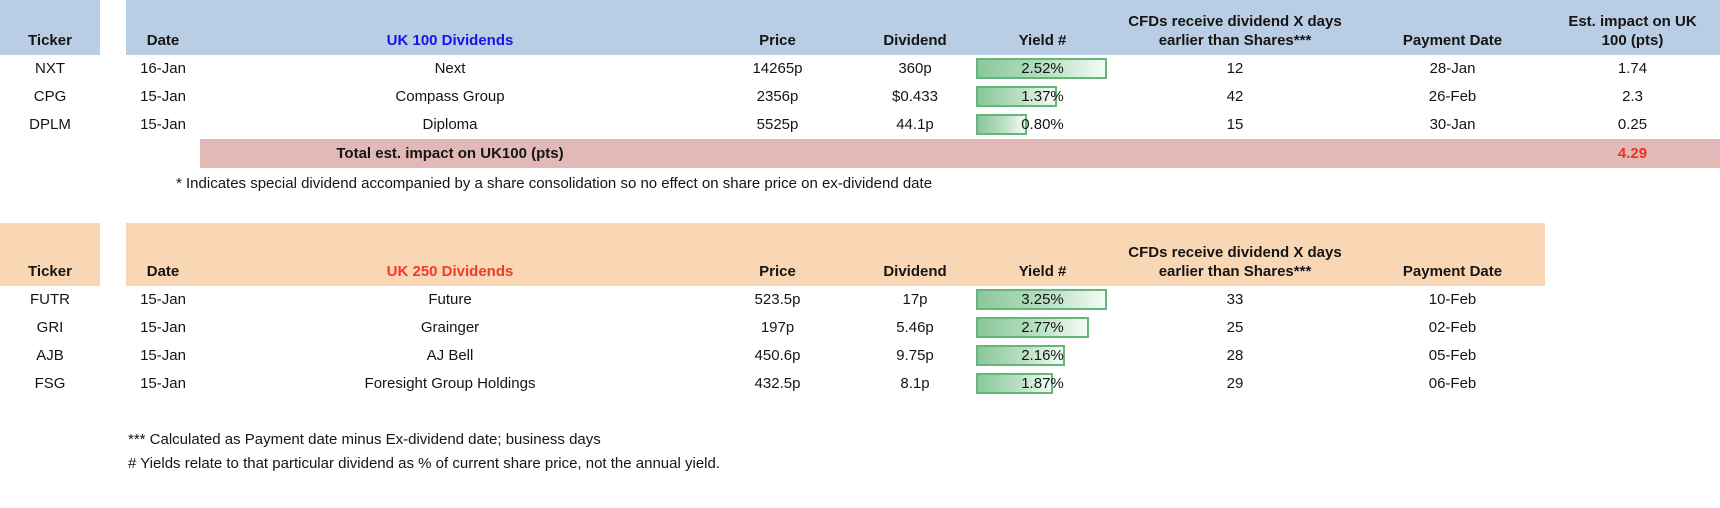 The width and height of the screenshot is (1720, 508). Describe the element at coordinates (1452, 383) in the screenshot. I see `payment-date-cell: 06-Feb` at that location.